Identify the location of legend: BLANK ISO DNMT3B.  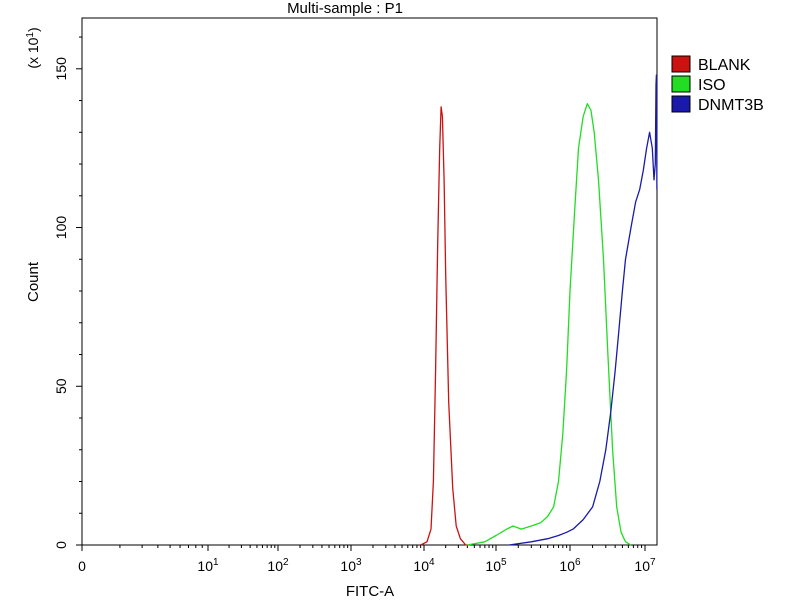
(717, 84).